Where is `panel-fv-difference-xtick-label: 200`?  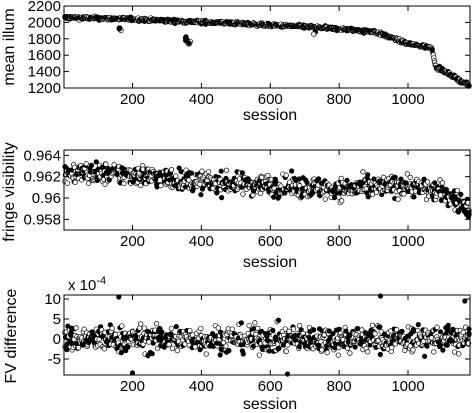 panel-fv-difference-xtick-label: 200 is located at coordinates (132, 386).